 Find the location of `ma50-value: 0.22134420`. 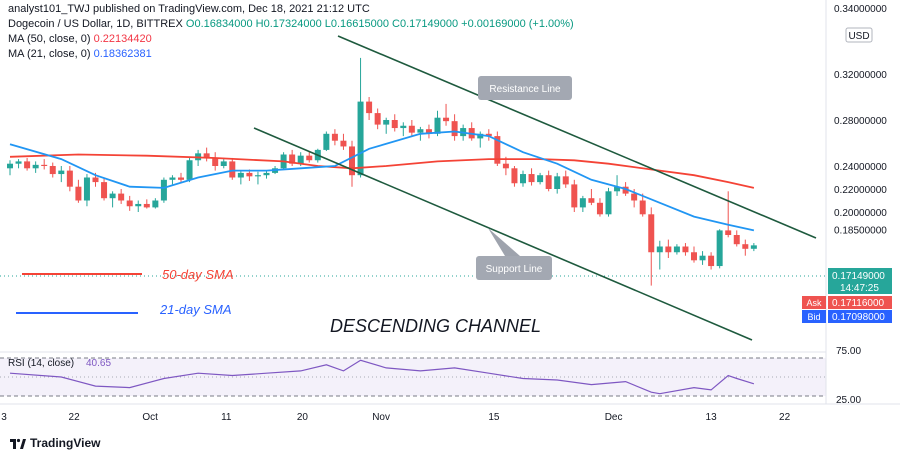

ma50-value: 0.22134420 is located at coordinates (122, 39).